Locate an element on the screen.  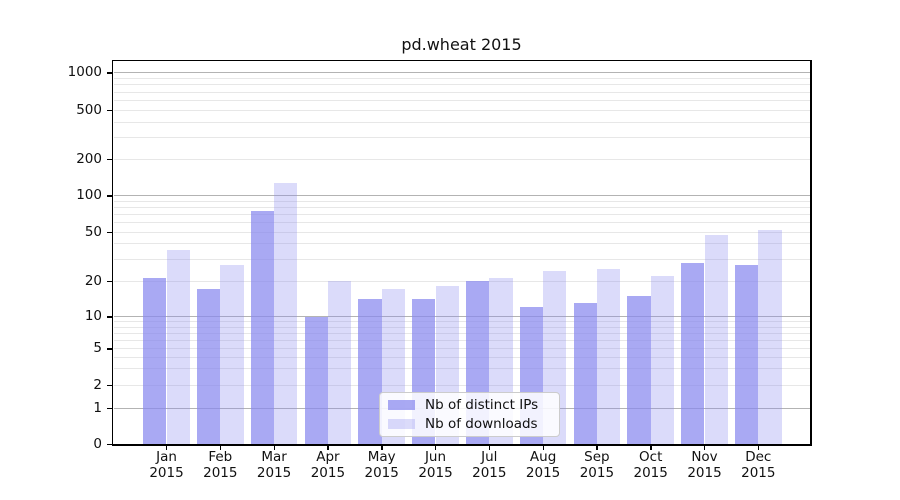
bar-nov-distinct-ips is located at coordinates (693, 353).